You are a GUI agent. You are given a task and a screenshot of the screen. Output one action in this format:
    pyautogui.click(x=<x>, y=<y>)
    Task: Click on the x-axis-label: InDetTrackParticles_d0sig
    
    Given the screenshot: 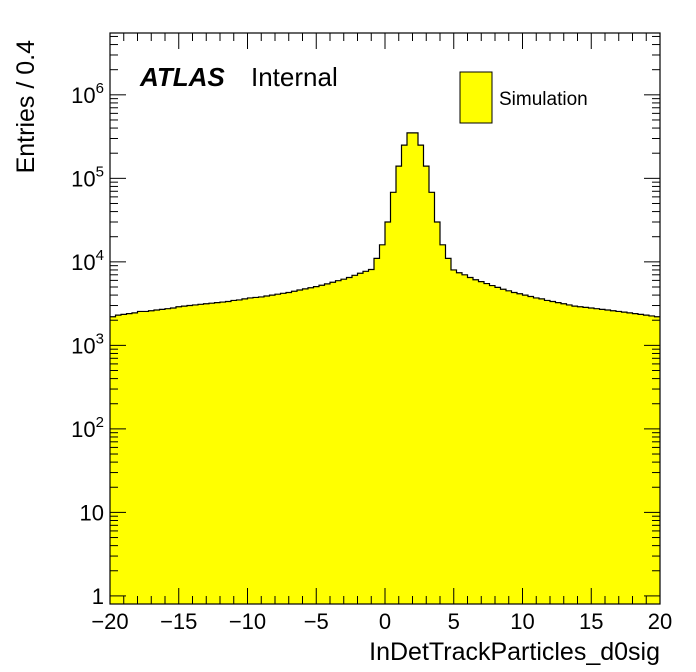 What is the action you would take?
    pyautogui.click(x=514, y=652)
    